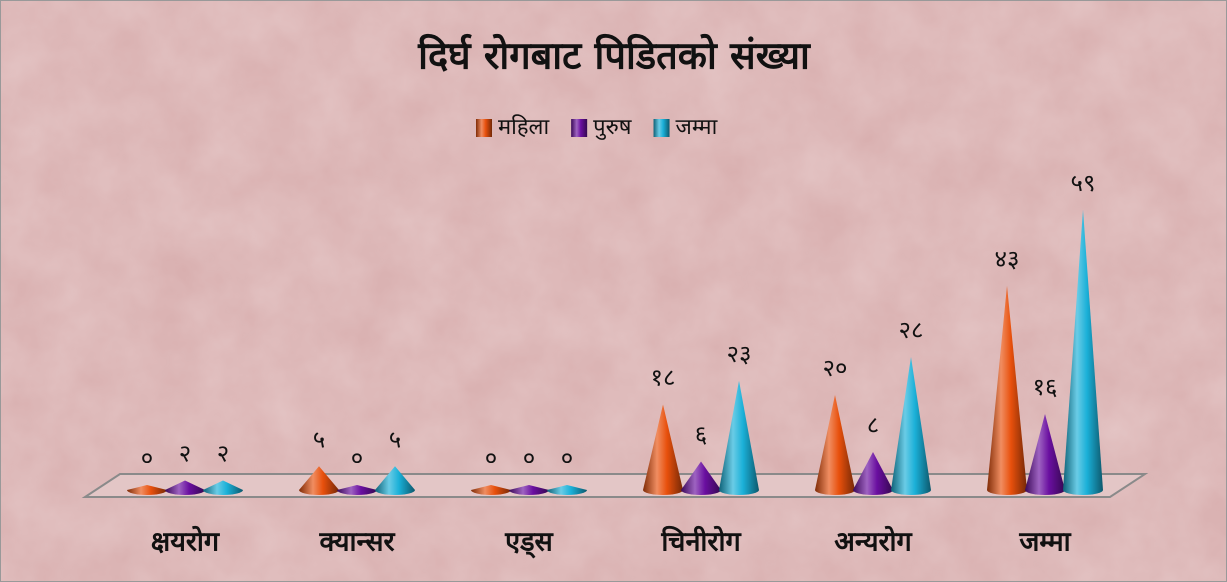 The width and height of the screenshot is (1227, 582). Describe the element at coordinates (356, 542) in the screenshot. I see `x-tick-label: क्यान्सर` at that location.